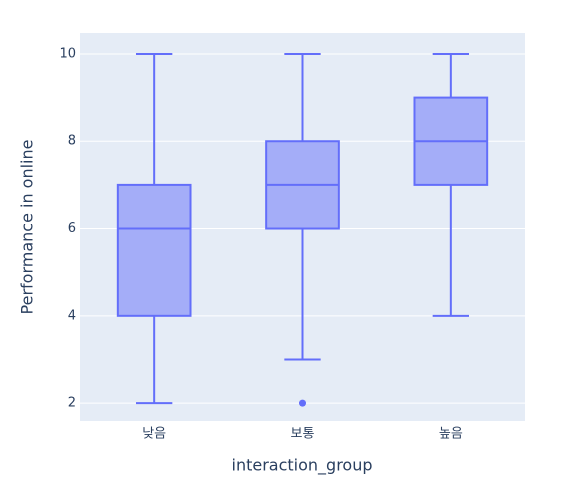 The image size is (565, 488). I want to click on x-tick-label: 높음, so click(451, 434).